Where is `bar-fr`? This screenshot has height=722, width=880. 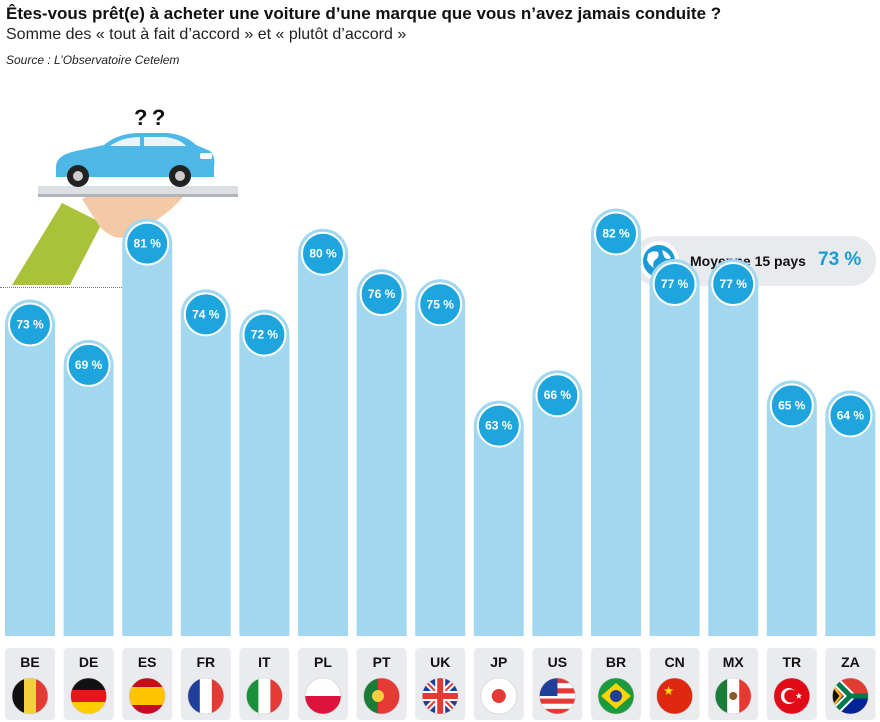 bar-fr is located at coordinates (205, 462).